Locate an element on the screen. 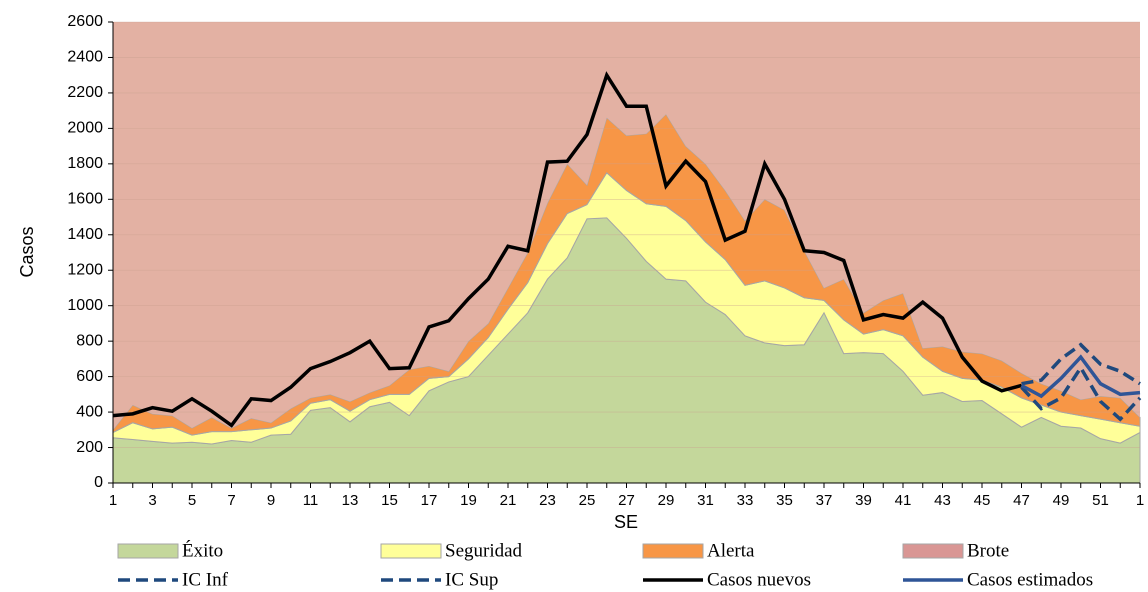 This screenshot has height=592, width=1148. x-tick-label: 51 is located at coordinates (1100, 500).